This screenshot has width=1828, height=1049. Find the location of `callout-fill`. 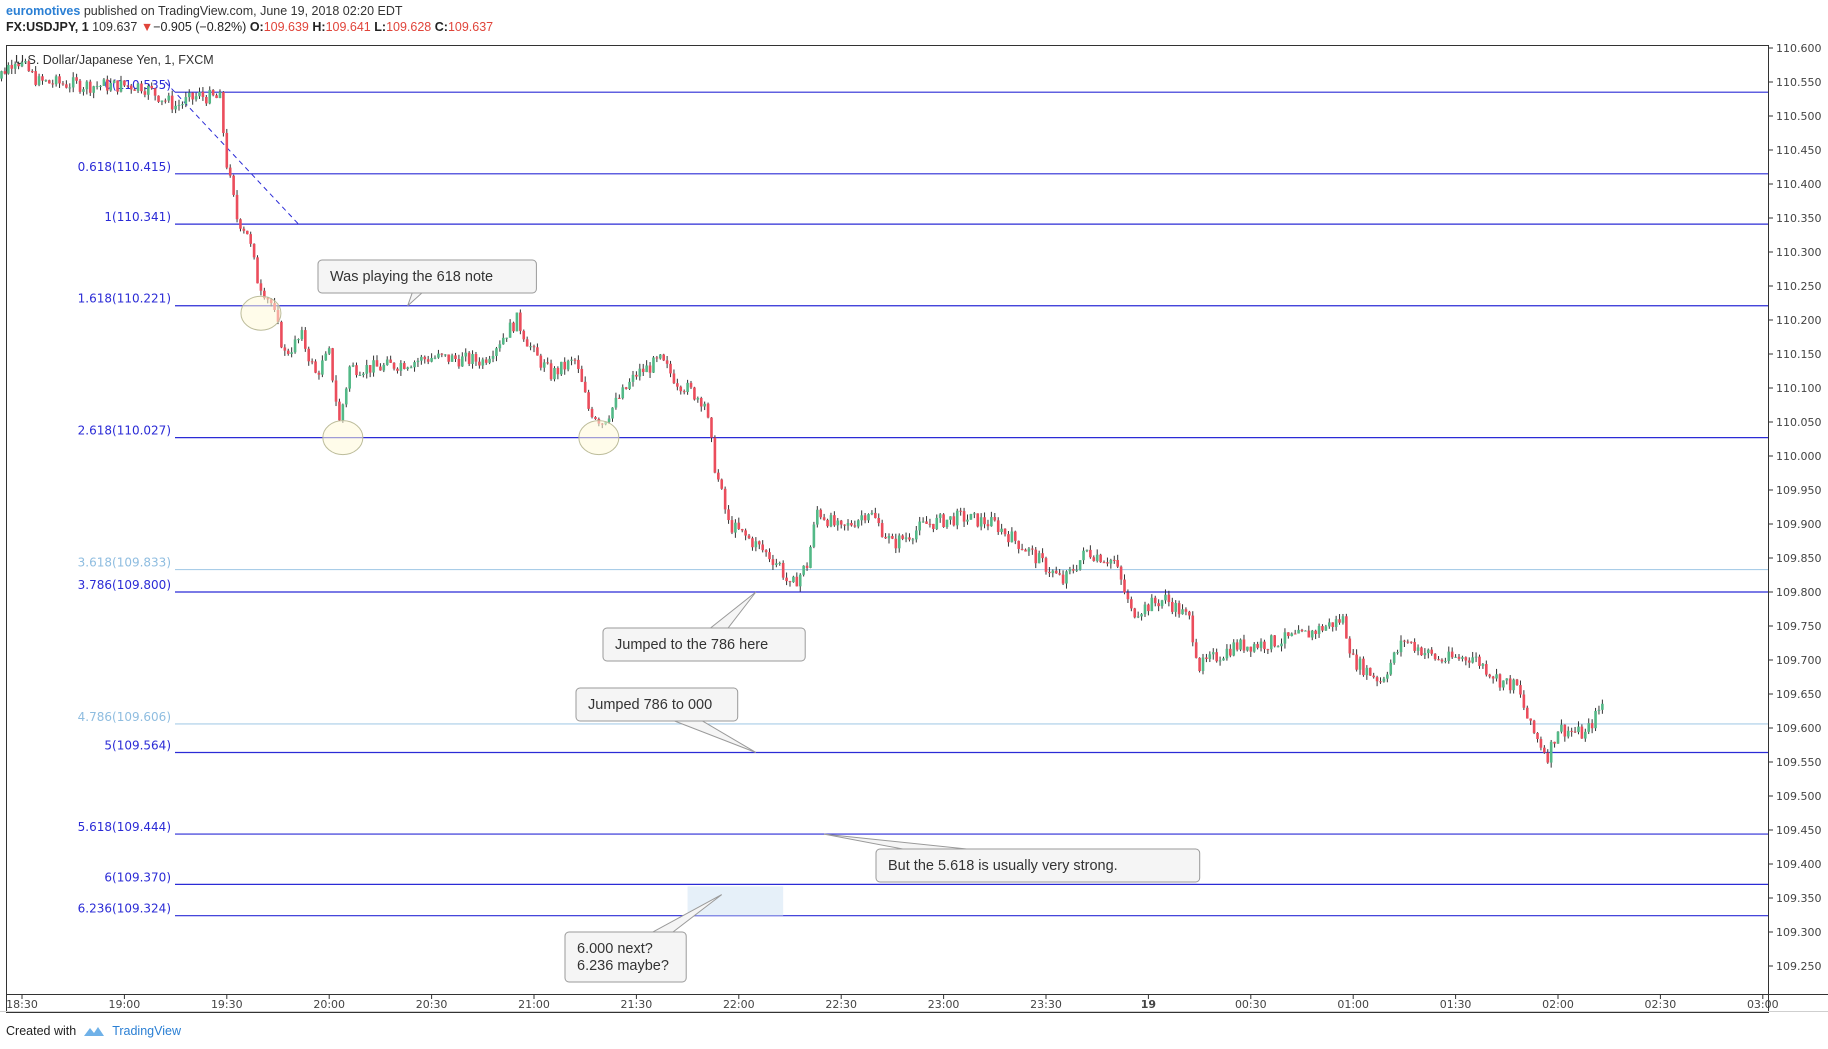

callout-fill is located at coordinates (427, 276).